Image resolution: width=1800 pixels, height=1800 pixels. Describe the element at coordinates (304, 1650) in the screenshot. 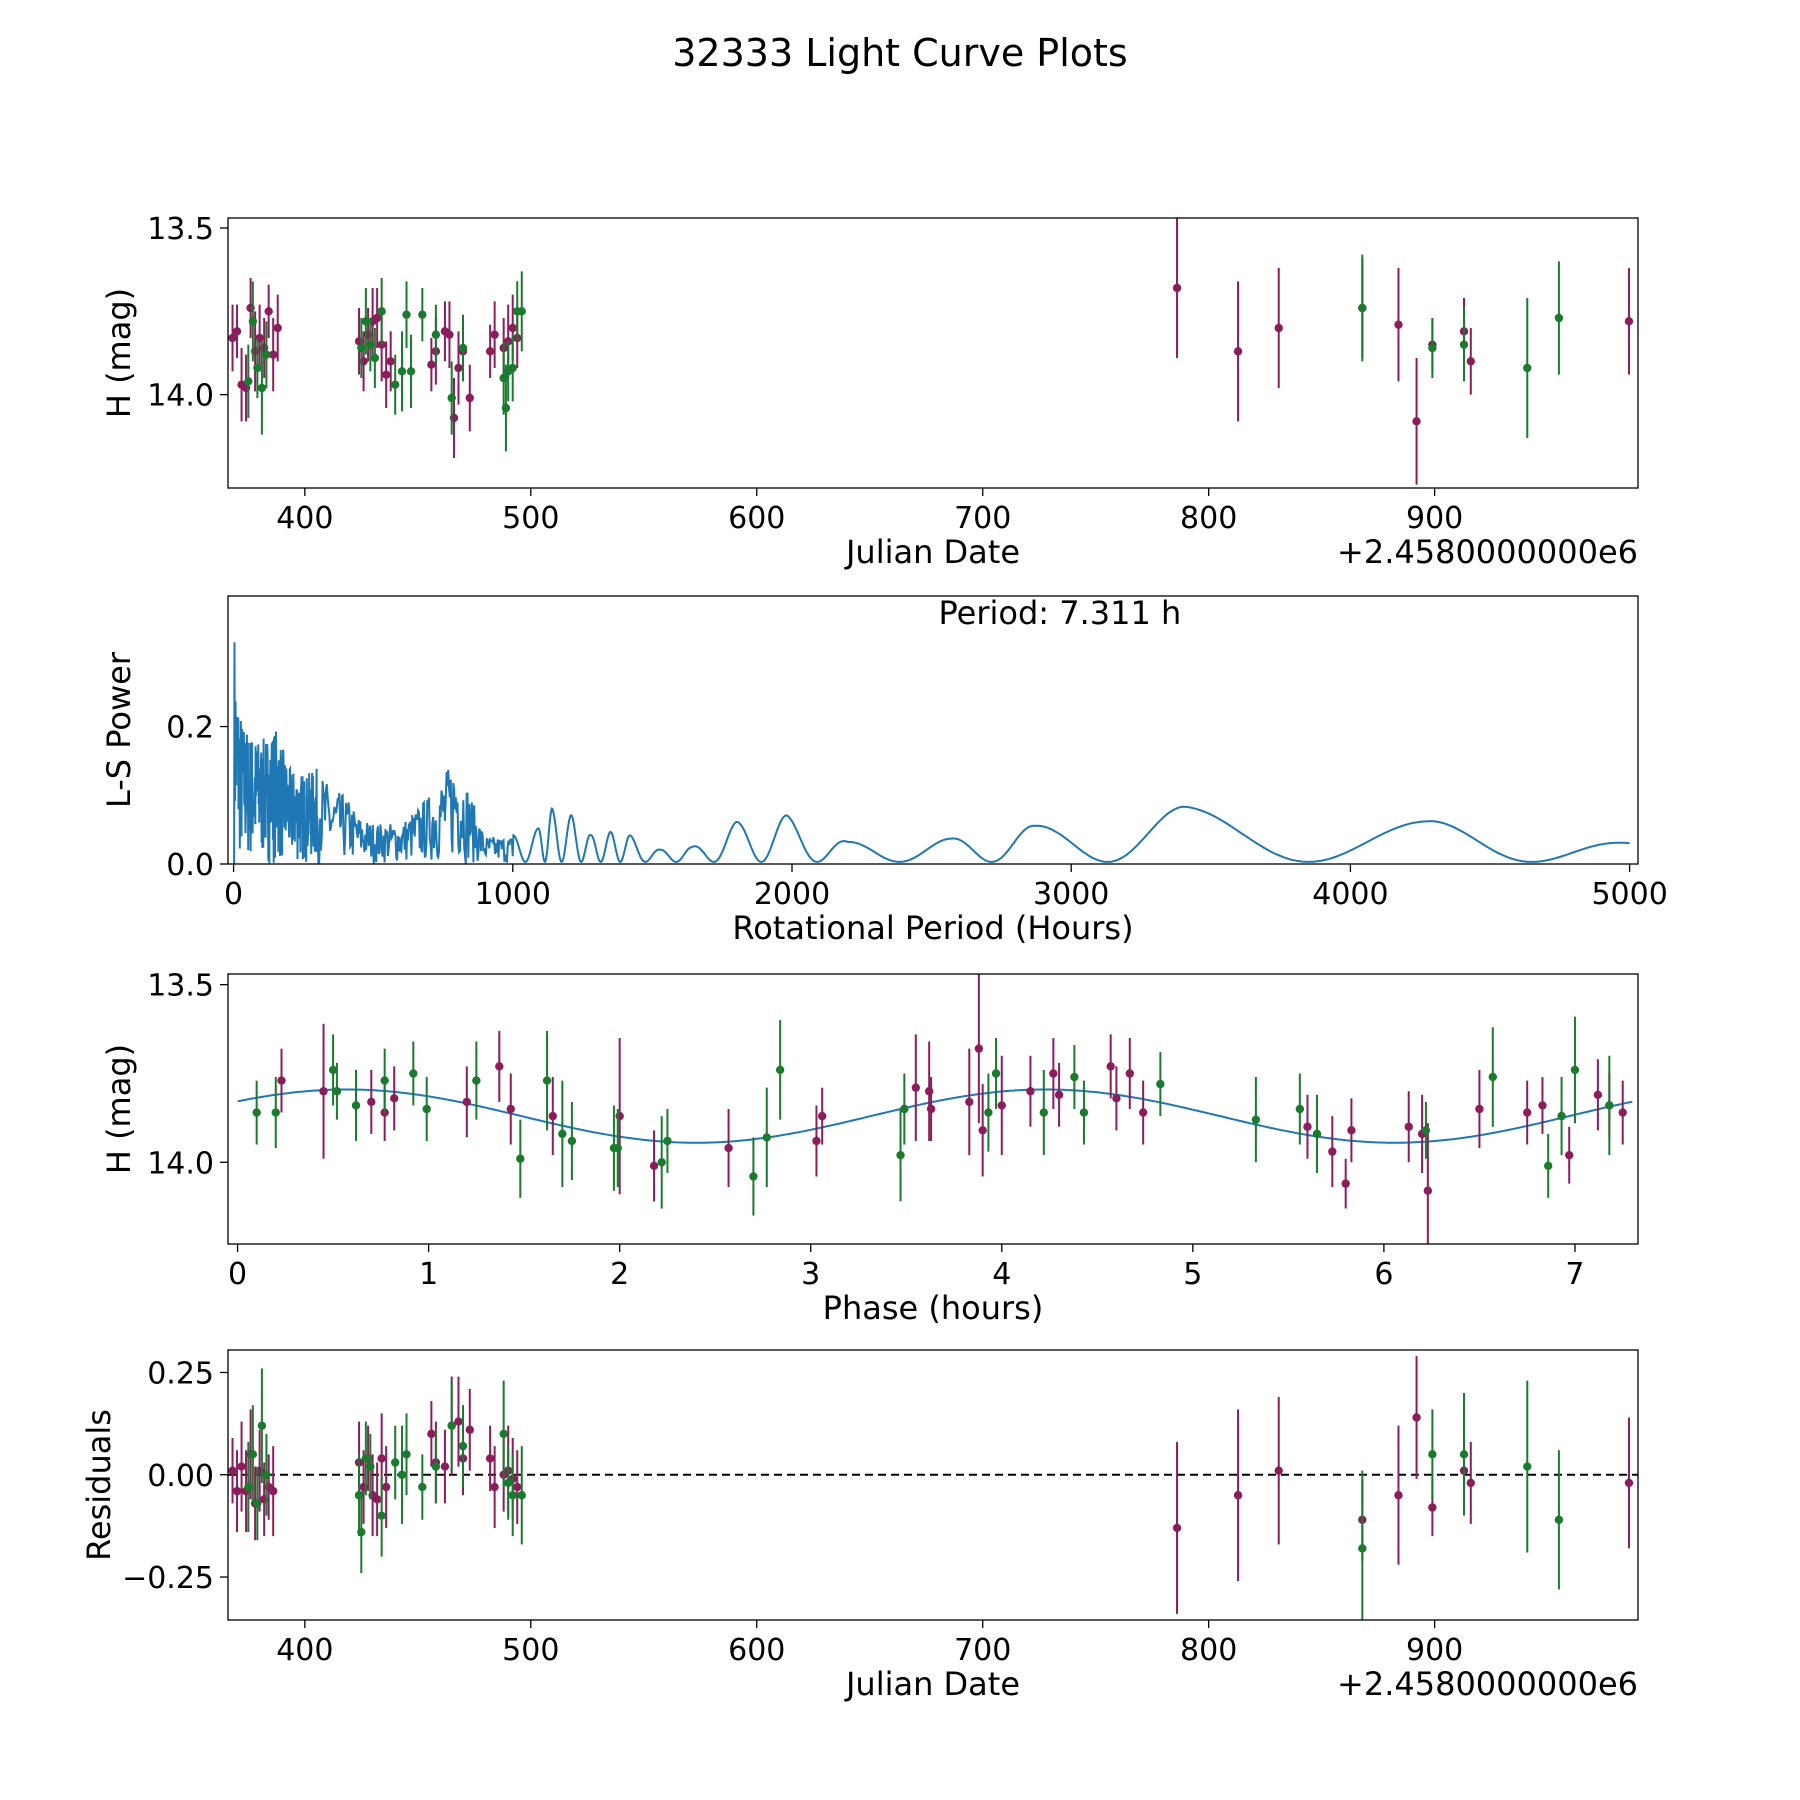

I see `residuals-xtick-label: 400` at that location.